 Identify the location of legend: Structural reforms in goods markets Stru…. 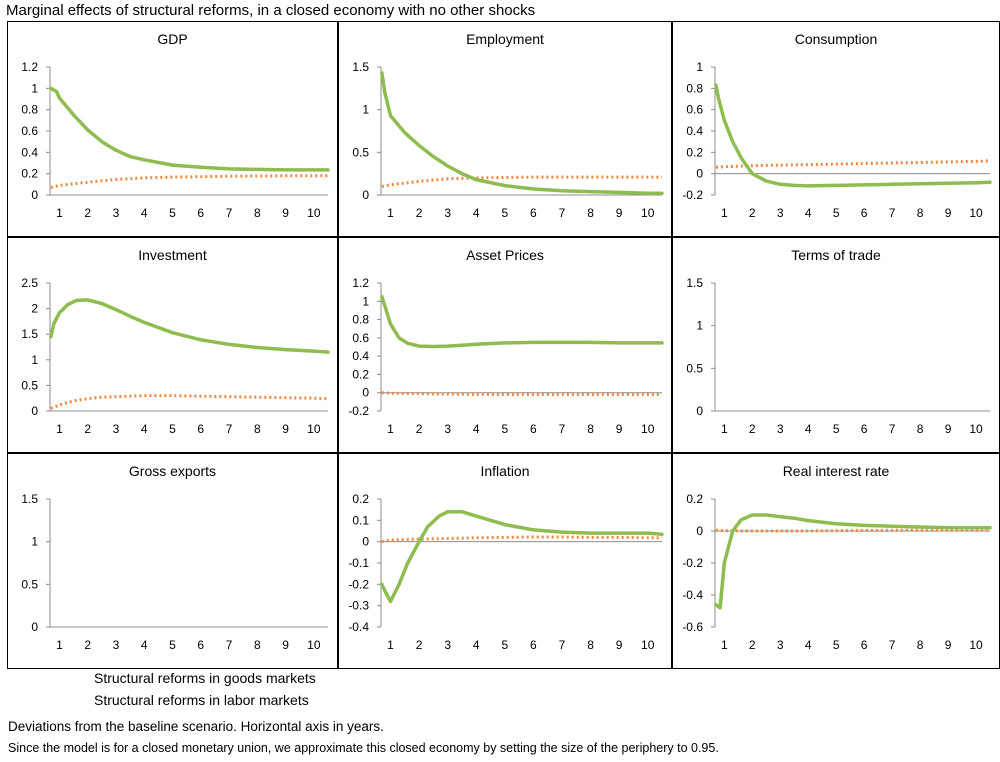
(500, 715).